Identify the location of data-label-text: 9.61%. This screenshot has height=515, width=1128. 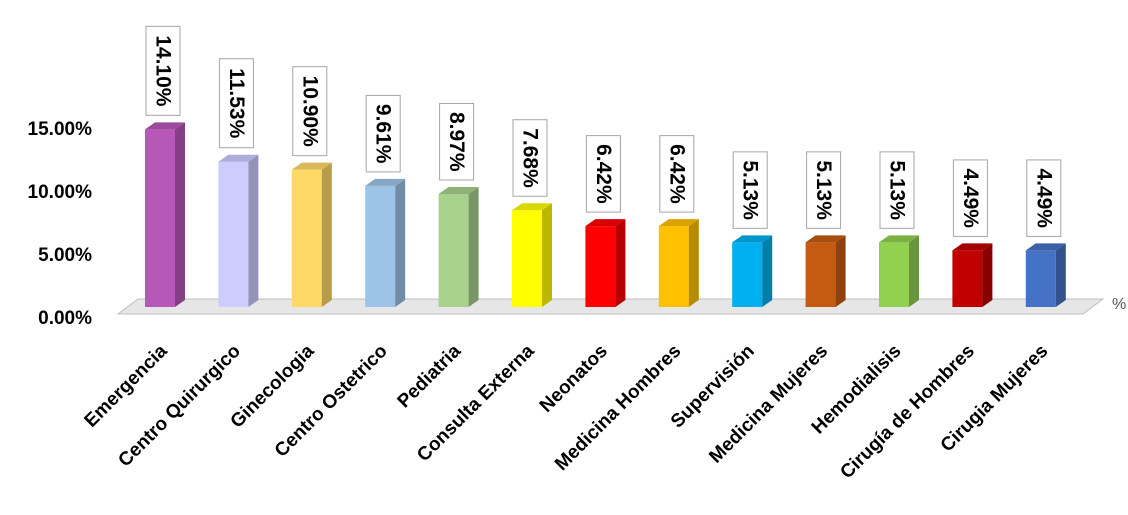
(383, 134).